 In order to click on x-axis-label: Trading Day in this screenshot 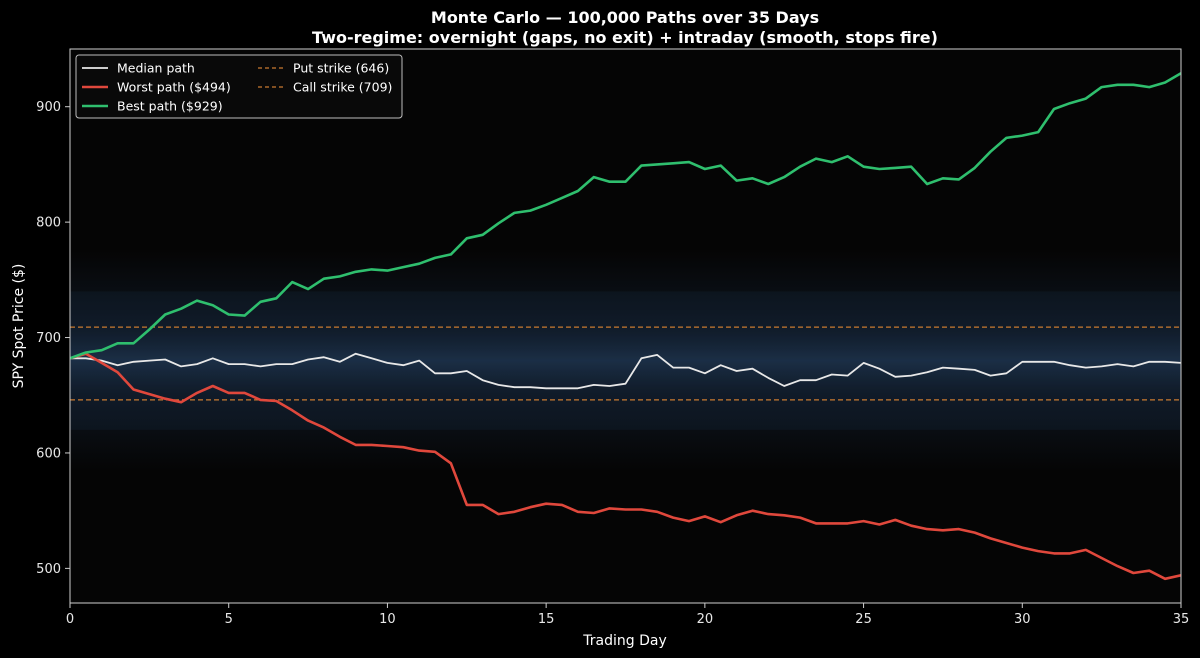, I will do `click(624, 641)`.